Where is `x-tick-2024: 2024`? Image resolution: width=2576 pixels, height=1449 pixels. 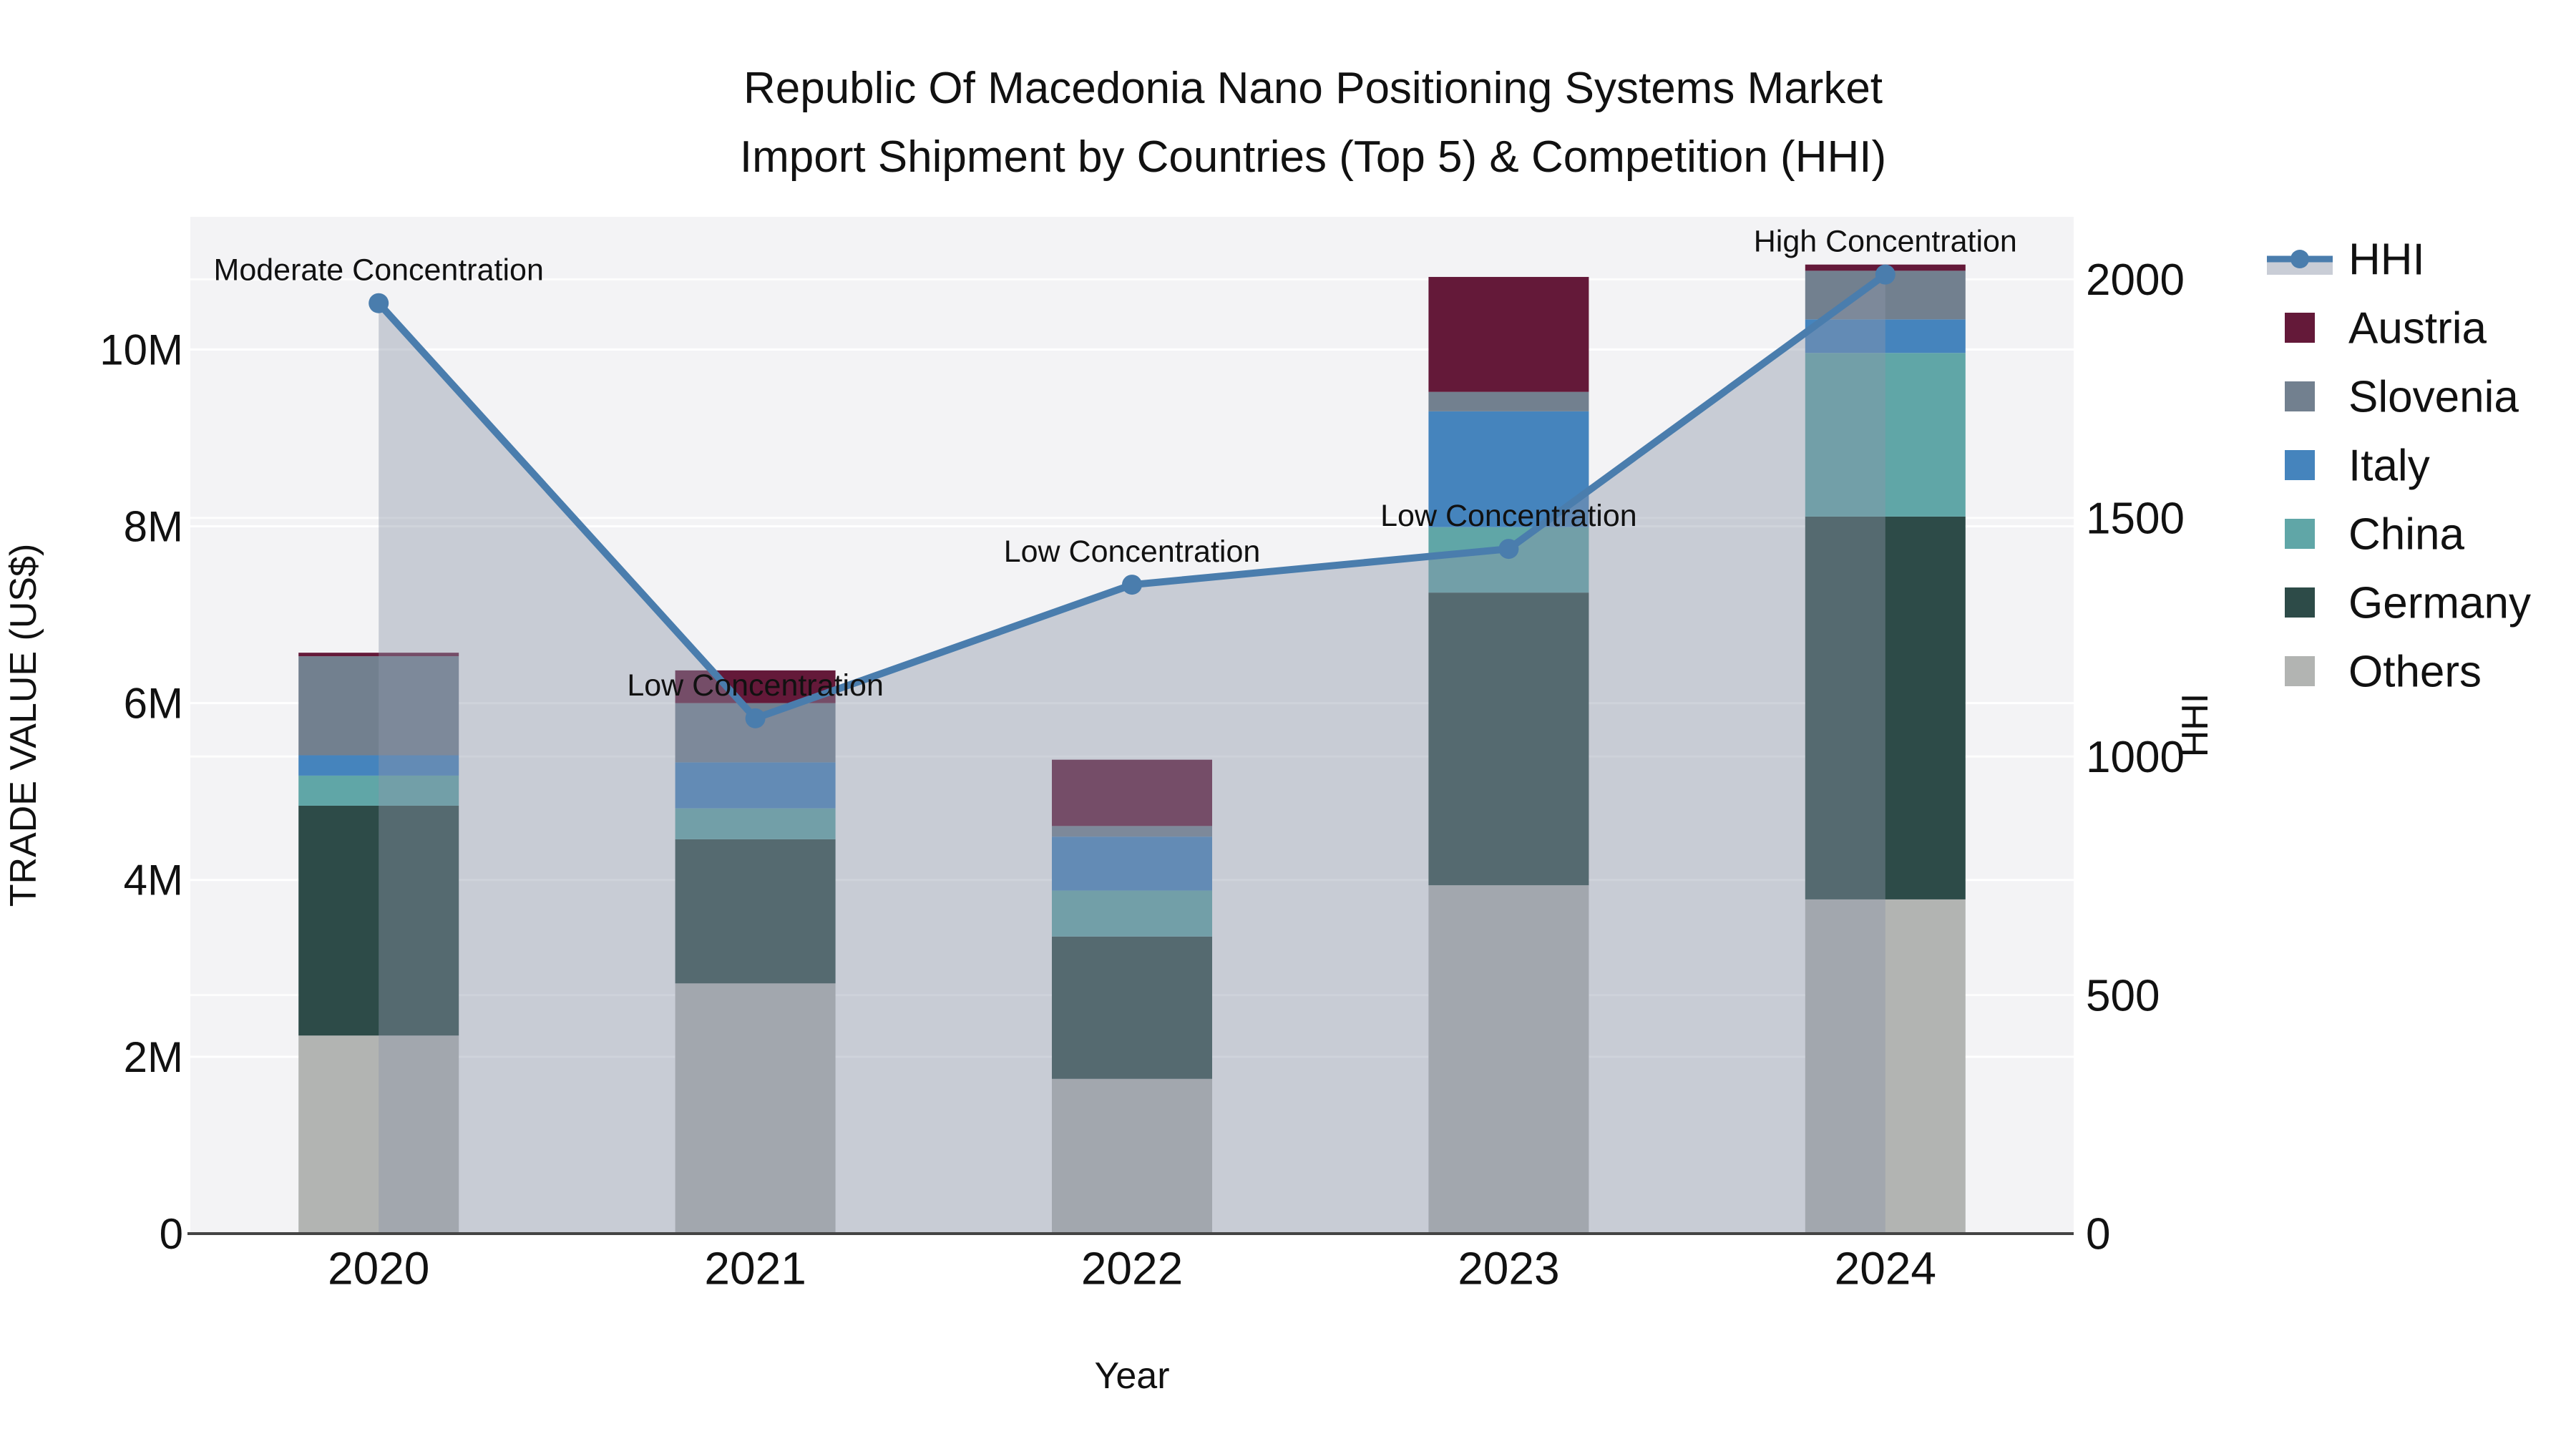
x-tick-2024: 2024 is located at coordinates (1885, 1268).